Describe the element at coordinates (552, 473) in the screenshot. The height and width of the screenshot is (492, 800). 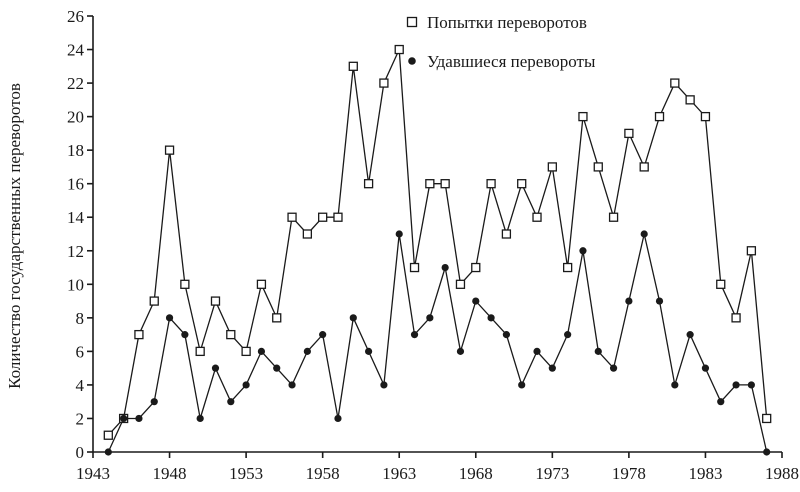
I see `x-tick-label: 1973` at that location.